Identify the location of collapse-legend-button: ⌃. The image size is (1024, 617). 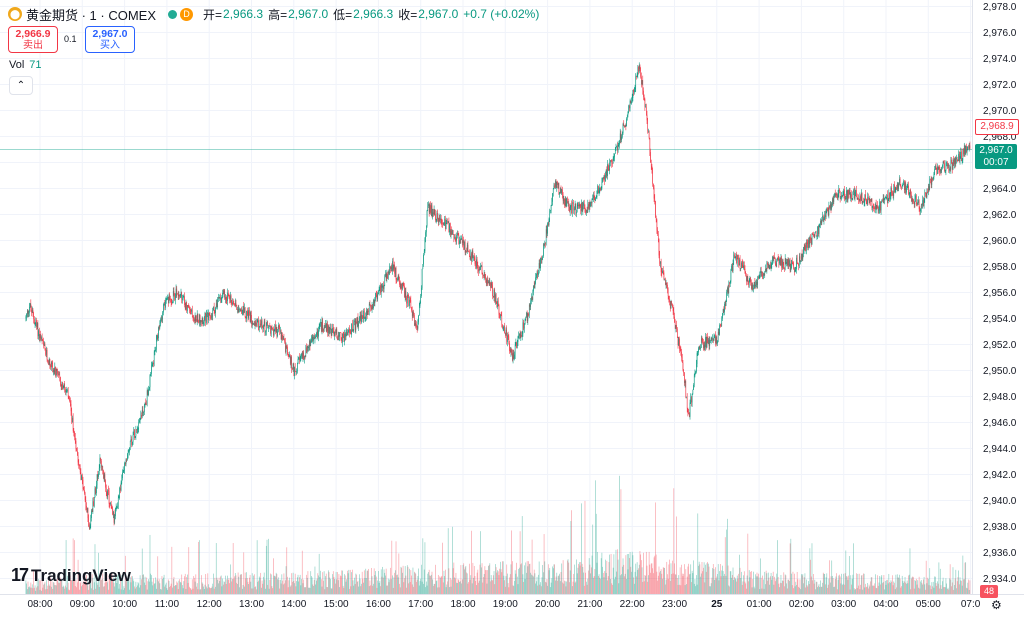
(21, 85).